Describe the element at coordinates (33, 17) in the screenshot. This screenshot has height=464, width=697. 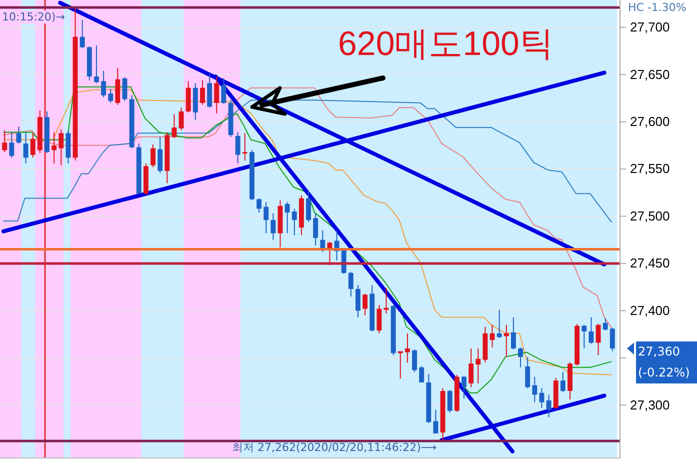
I see `annotation: 10:15:20)→` at that location.